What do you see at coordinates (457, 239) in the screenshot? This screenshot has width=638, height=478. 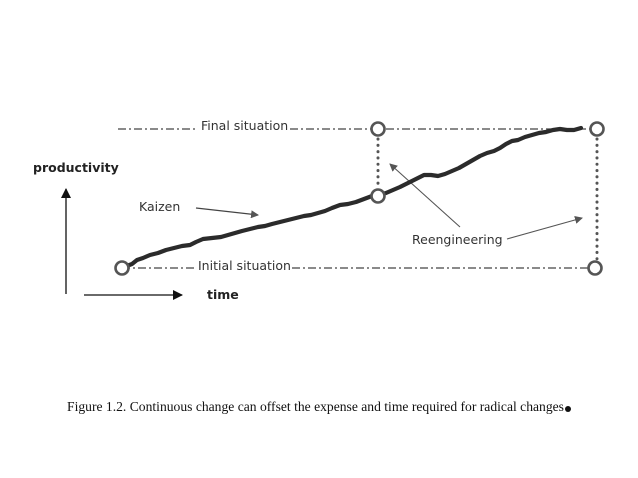 I see `reengineering-label: Reengineering` at bounding box center [457, 239].